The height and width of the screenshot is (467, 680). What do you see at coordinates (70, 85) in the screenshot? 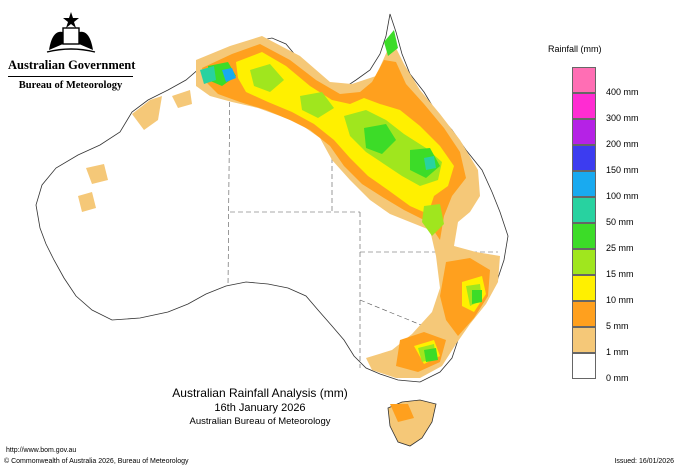
I see `agency-name: Bureau of Meteorology` at bounding box center [70, 85].